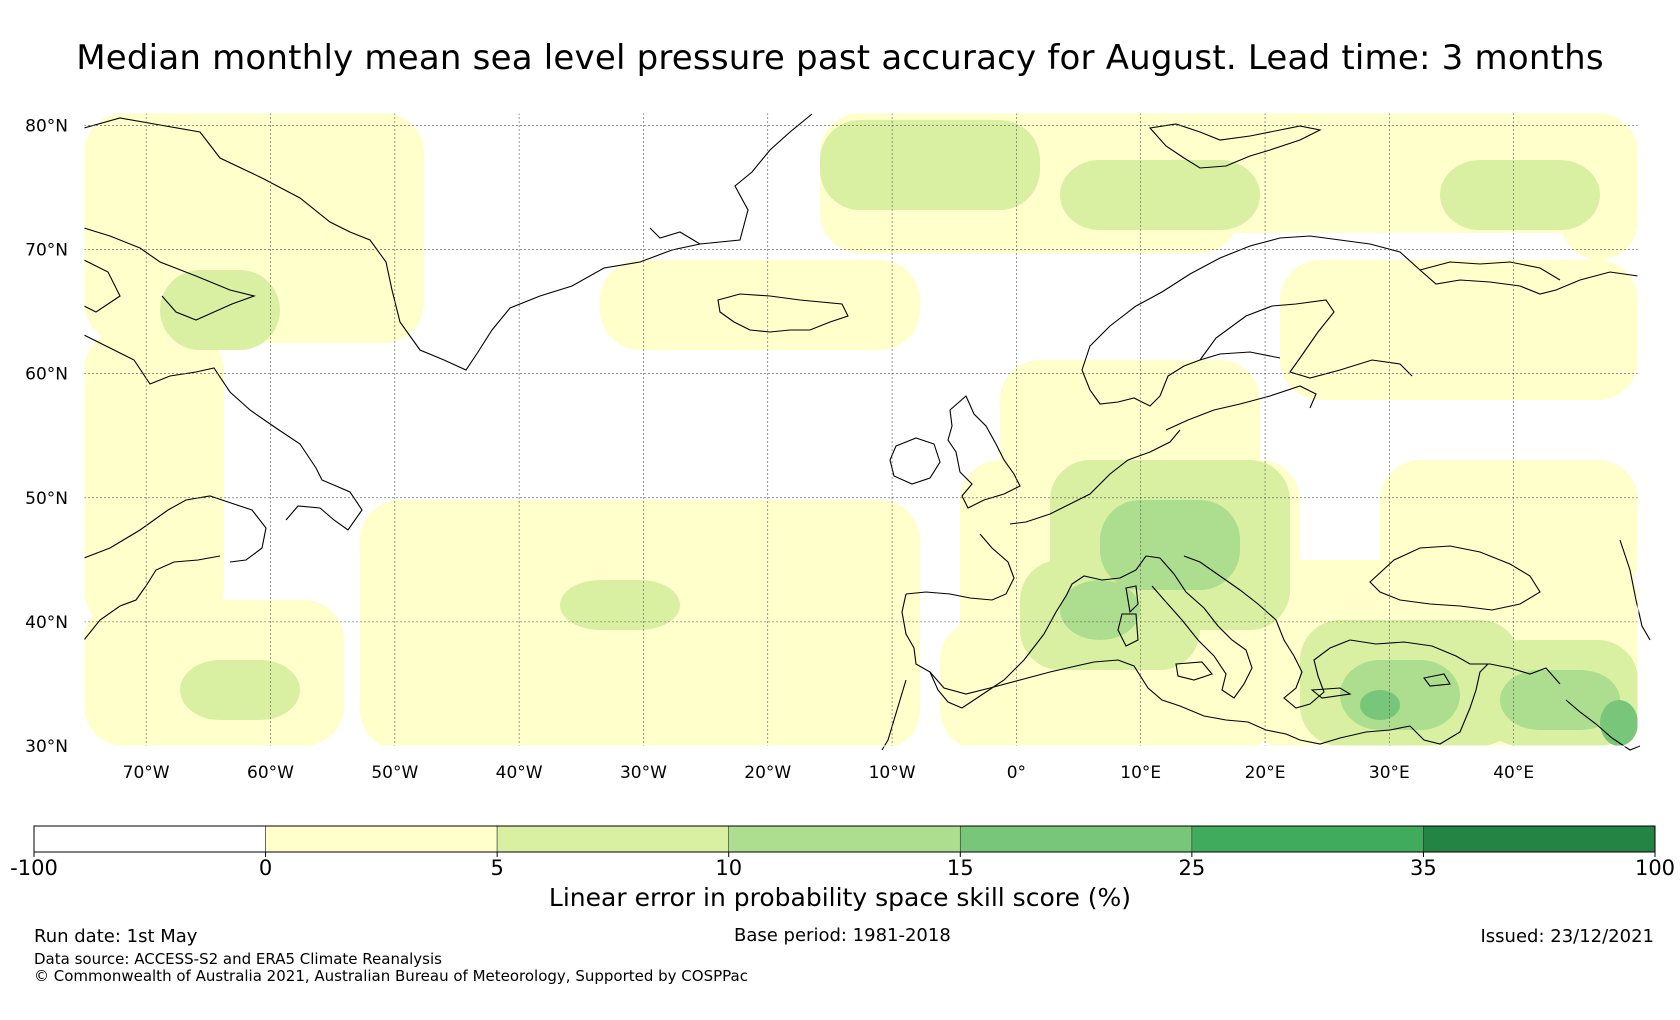 The height and width of the screenshot is (1020, 1680). I want to click on longitude-label: 50°W, so click(394, 773).